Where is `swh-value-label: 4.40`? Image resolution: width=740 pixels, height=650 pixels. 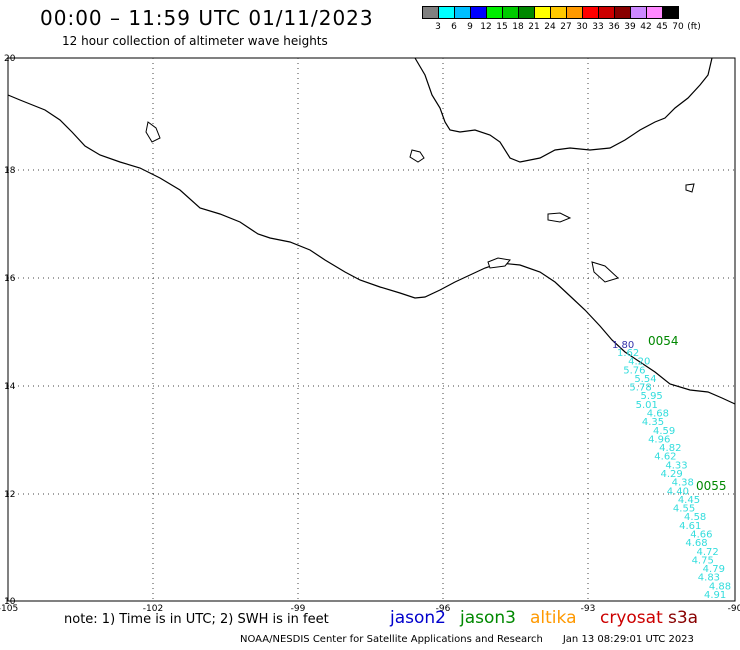 swh-value-label: 4.40 is located at coordinates (678, 491).